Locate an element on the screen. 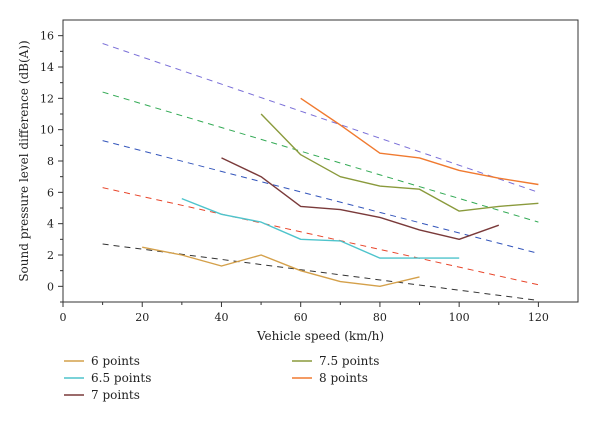 The width and height of the screenshot is (600, 422). y-tick-label: 2 is located at coordinates (50, 255).